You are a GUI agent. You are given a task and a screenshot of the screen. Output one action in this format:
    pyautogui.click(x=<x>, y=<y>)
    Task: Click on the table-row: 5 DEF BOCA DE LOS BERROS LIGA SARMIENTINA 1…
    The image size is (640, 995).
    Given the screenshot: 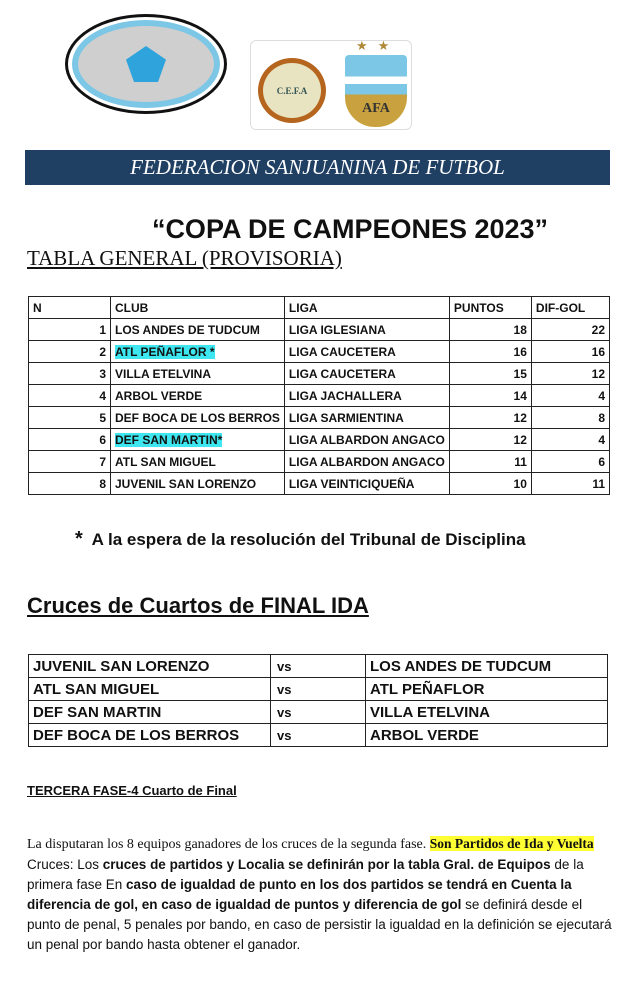 What is the action you would take?
    pyautogui.click(x=319, y=417)
    